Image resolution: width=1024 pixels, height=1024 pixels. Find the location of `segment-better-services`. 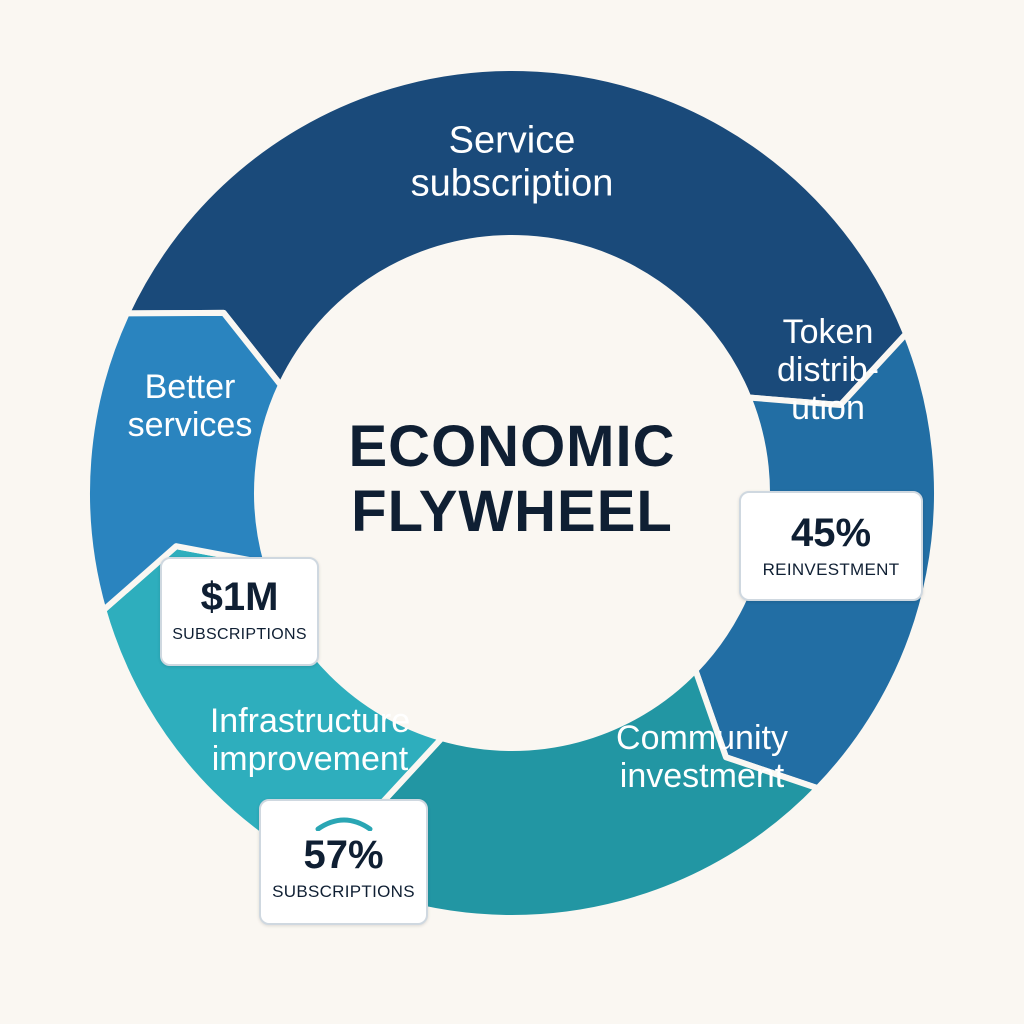

segment-better-services is located at coordinates (184, 461).